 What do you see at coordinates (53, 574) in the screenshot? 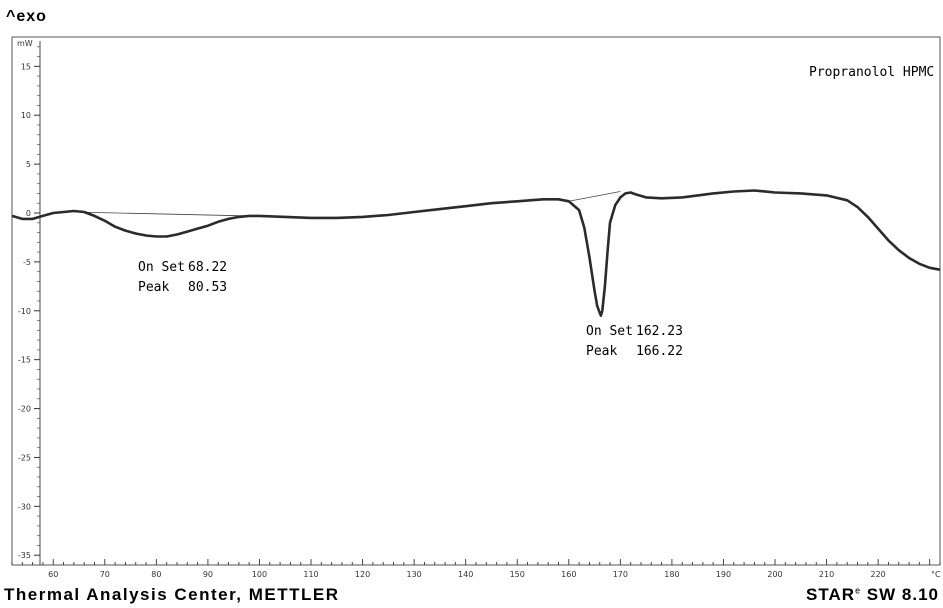
I see `x-tick-label: 60` at bounding box center [53, 574].